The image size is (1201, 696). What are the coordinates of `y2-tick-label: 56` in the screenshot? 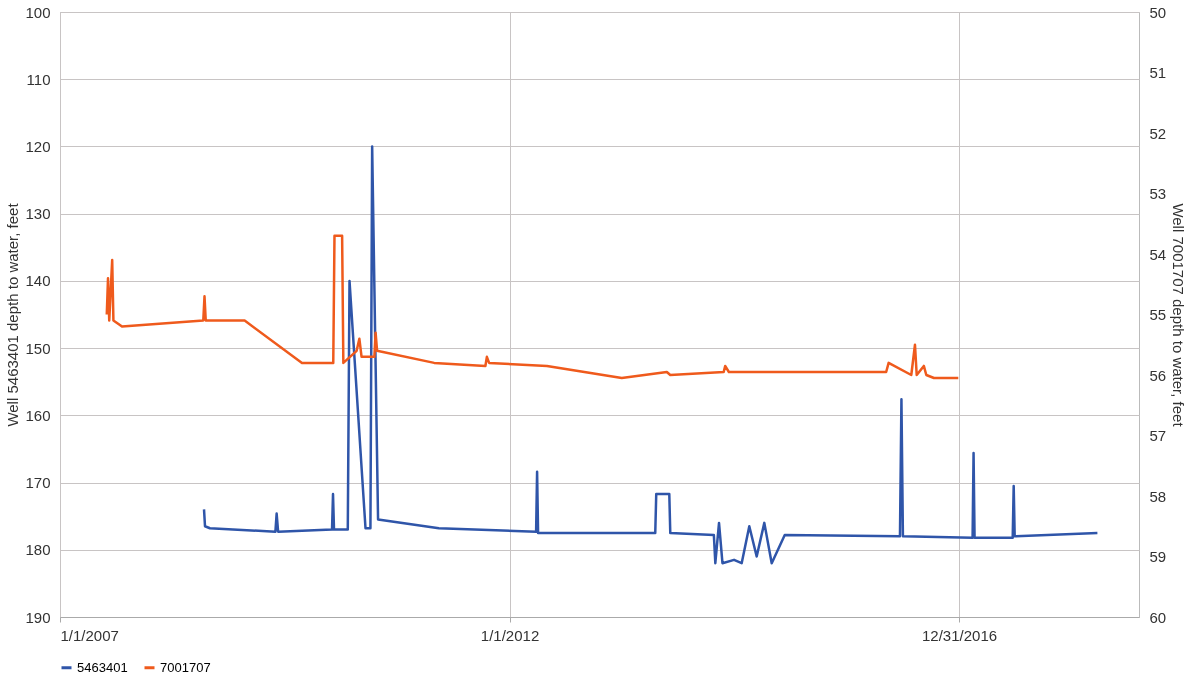 It's located at (1158, 375).